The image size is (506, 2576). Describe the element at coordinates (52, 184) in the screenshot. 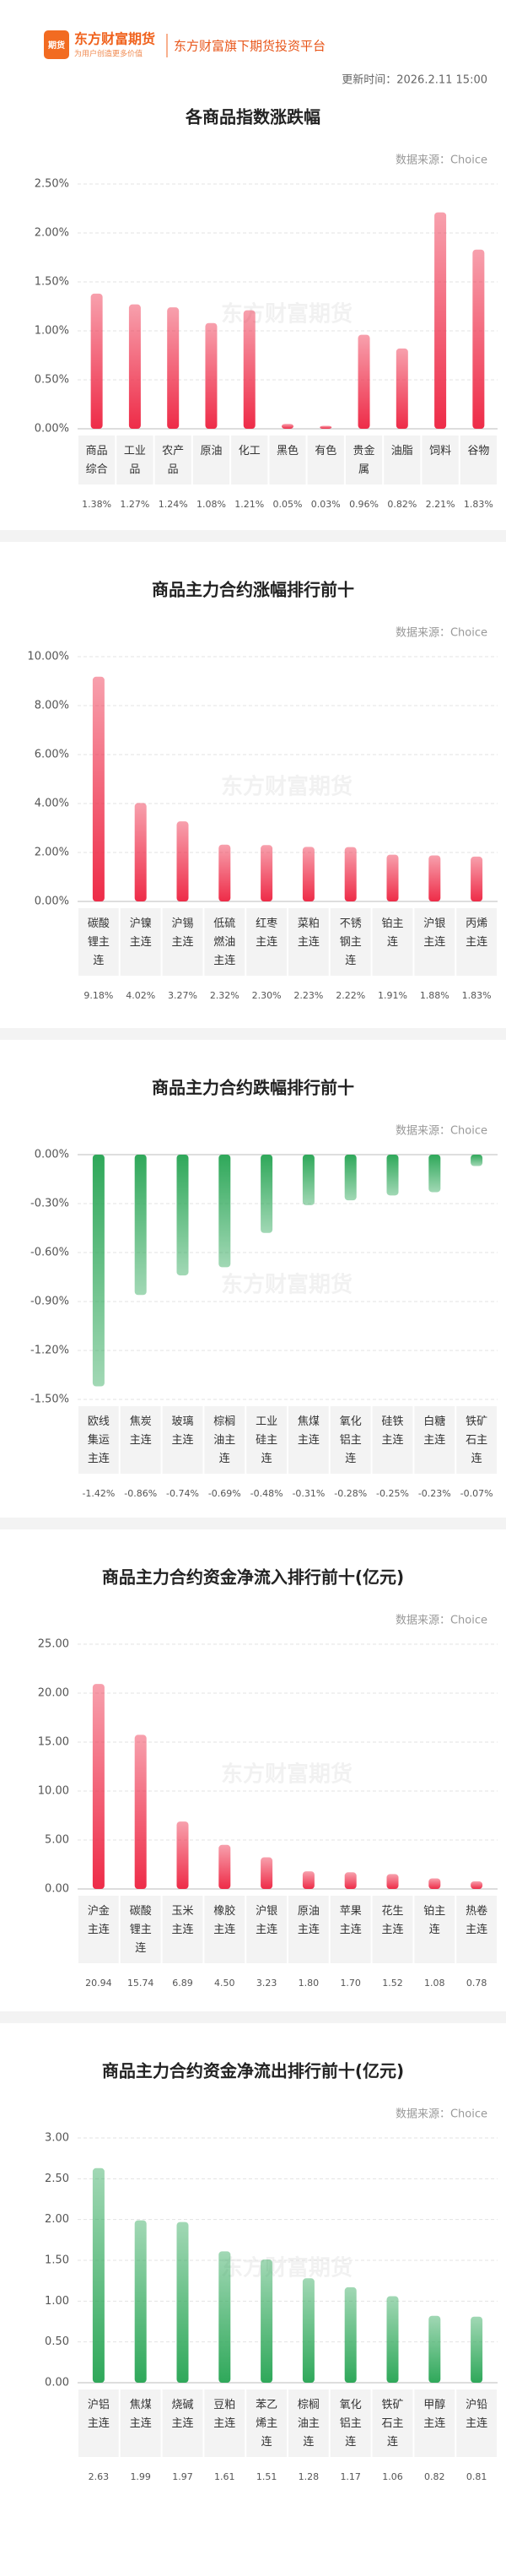

I see `y-tick-label: 2.50%` at that location.